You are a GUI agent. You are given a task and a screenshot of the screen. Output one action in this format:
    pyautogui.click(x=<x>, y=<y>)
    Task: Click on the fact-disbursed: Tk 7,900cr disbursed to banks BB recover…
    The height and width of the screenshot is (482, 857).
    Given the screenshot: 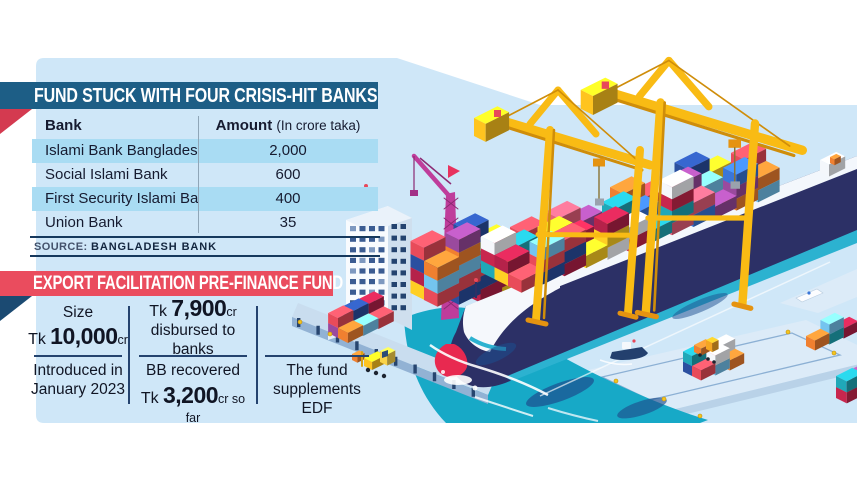 What is the action you would take?
    pyautogui.click(x=193, y=361)
    